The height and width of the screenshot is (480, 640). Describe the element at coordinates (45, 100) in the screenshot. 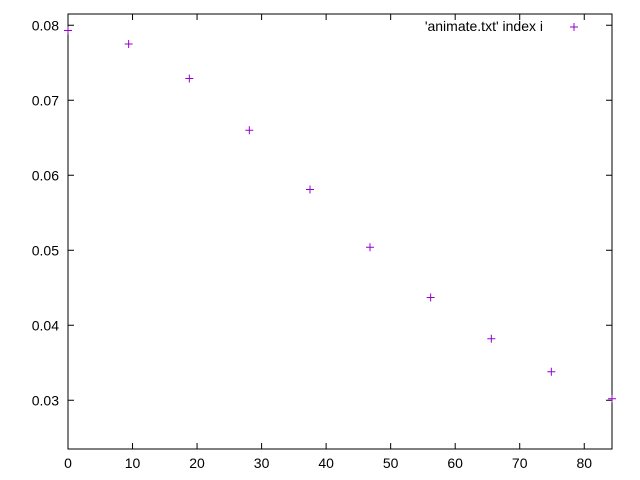

I see `y-tick-label: 0.07` at that location.